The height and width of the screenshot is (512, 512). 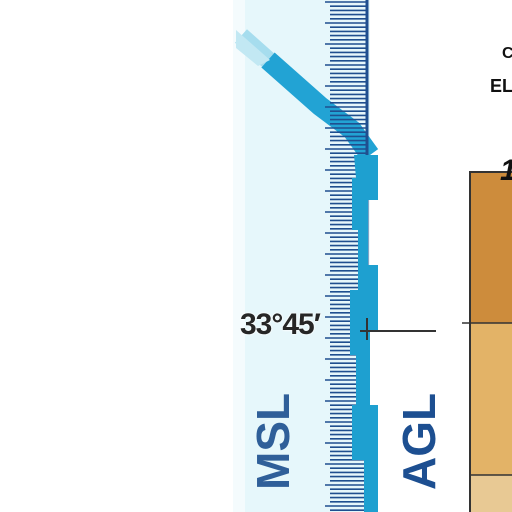 I want to click on msl-band-fade, so click(x=239, y=256).